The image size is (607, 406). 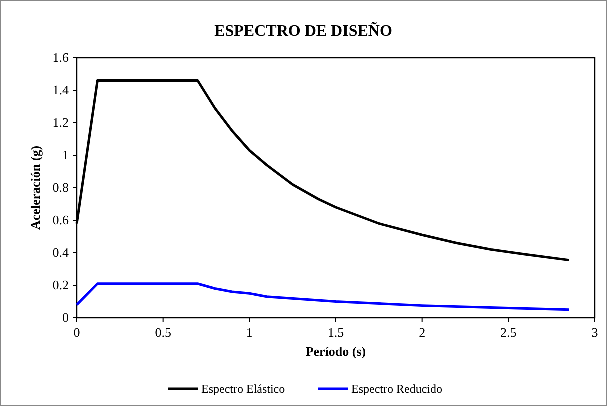 What do you see at coordinates (65, 155) in the screenshot?
I see `y-tick-label: 1` at bounding box center [65, 155].